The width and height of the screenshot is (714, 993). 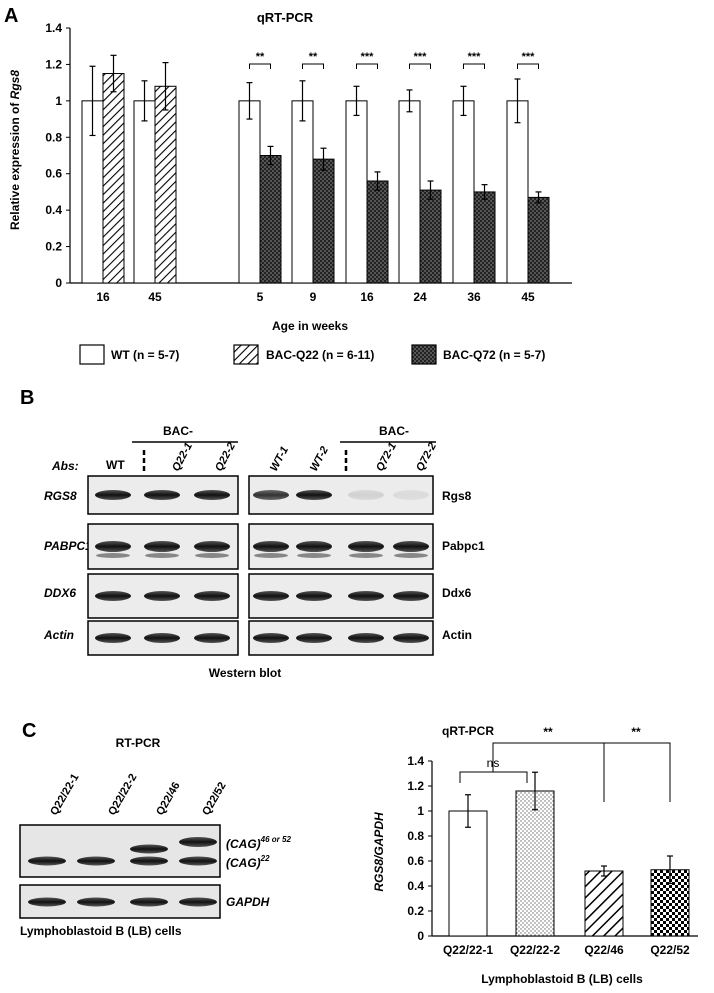 I want to click on lane-label-wt-2: WT-2, so click(x=319, y=459).